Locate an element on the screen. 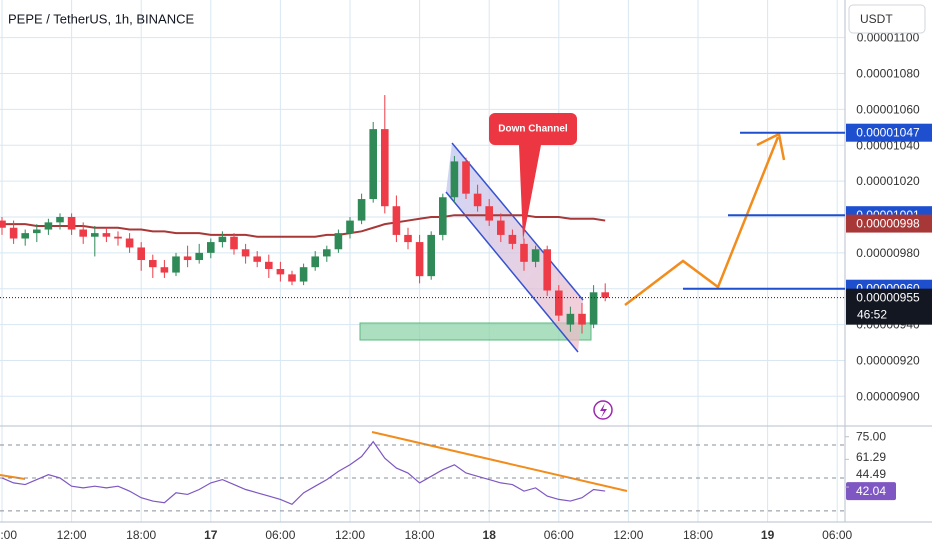 This screenshot has height=550, width=932. y-tick-label: 0.00000920 is located at coordinates (888, 360).